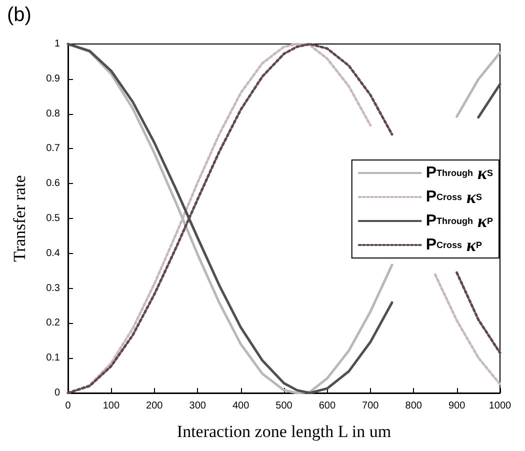 The image size is (525, 451). I want to click on chart-title: (b), so click(19, 15).